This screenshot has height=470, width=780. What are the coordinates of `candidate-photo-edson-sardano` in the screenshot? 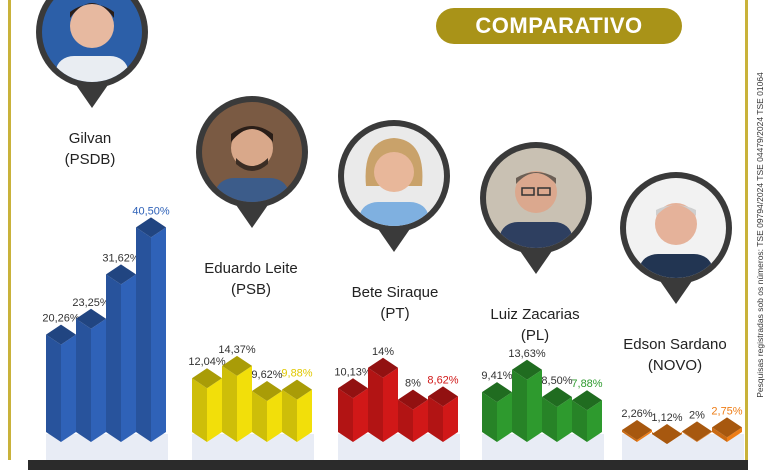 It's located at (676, 228).